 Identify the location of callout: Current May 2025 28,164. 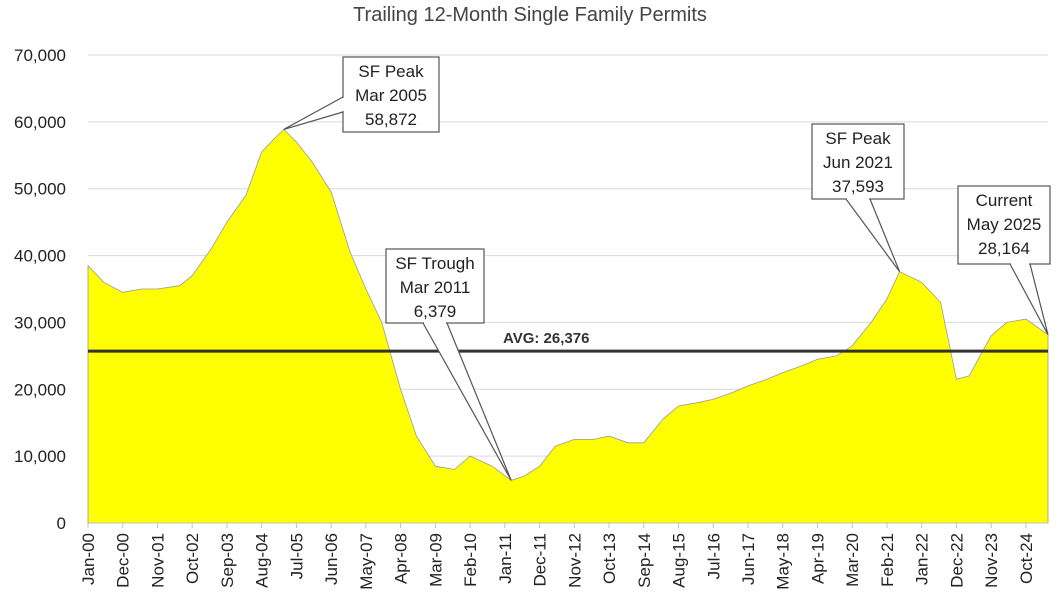
(1004, 260).